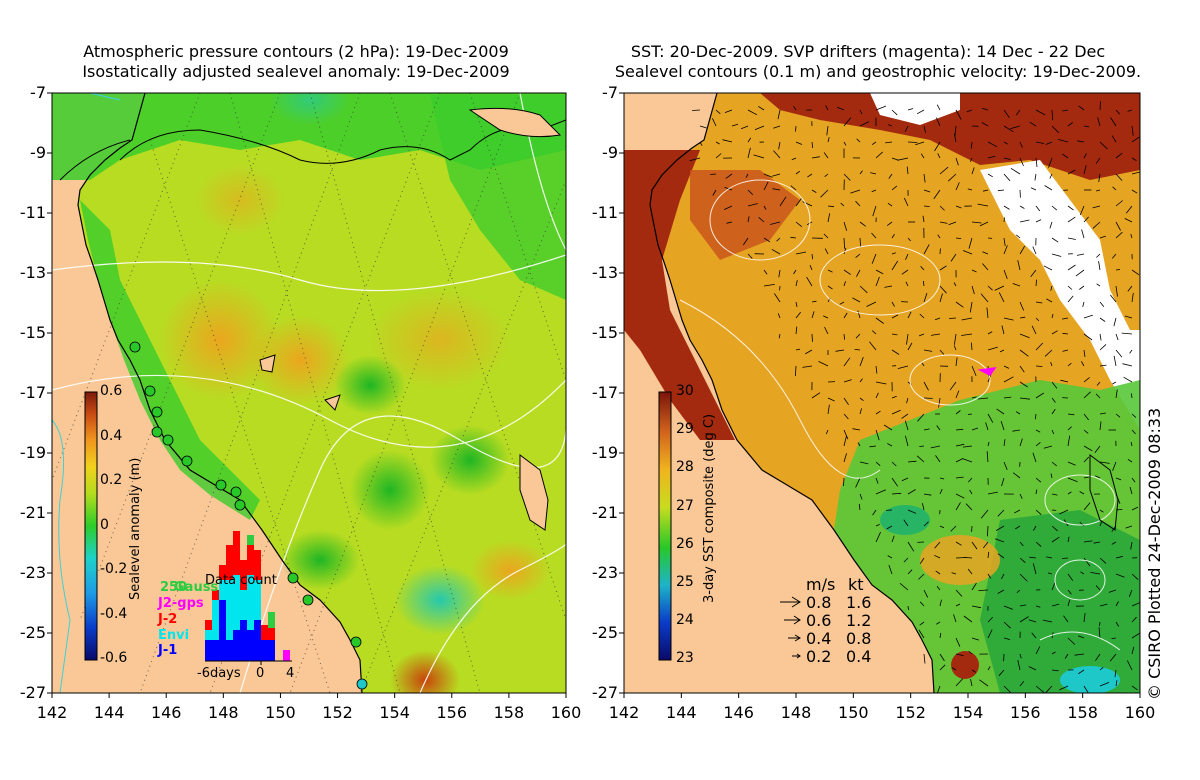 Image resolution: width=1200 pixels, height=780 pixels. What do you see at coordinates (604, 512) in the screenshot?
I see `lat-tick-label: -21` at bounding box center [604, 512].